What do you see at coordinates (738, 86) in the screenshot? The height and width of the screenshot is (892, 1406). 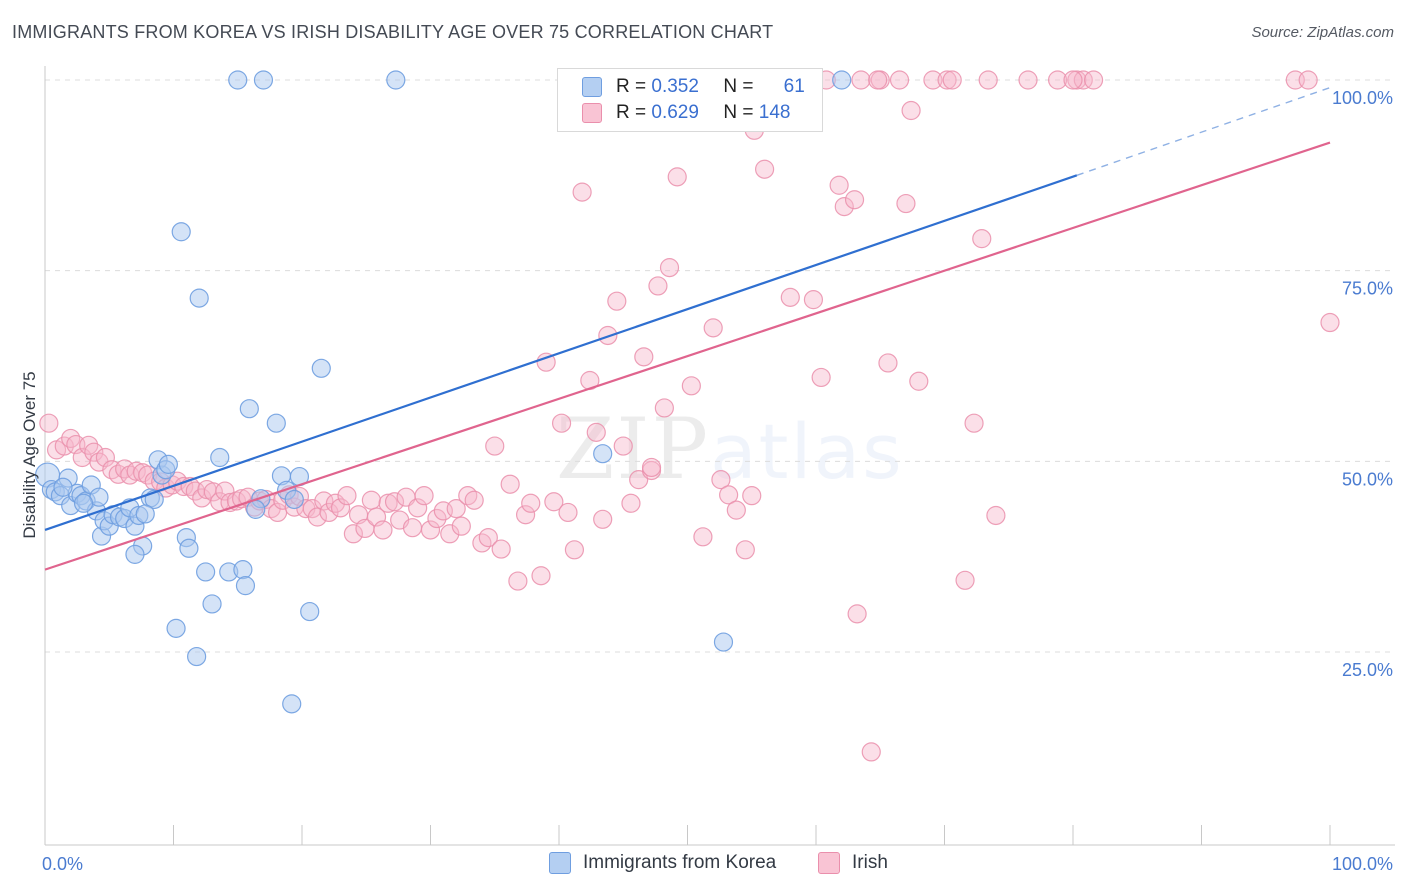 I see `legend-n-label: N =` at bounding box center [738, 86].